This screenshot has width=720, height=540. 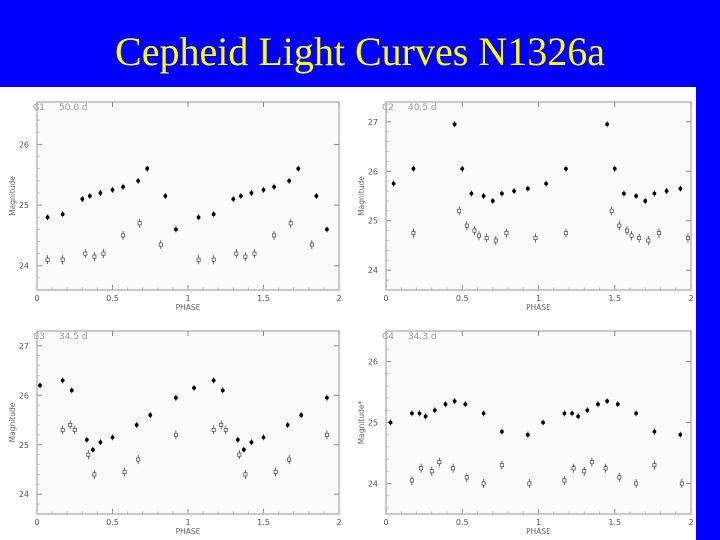 What do you see at coordinates (538, 422) in the screenshot?
I see `panel-background` at bounding box center [538, 422].